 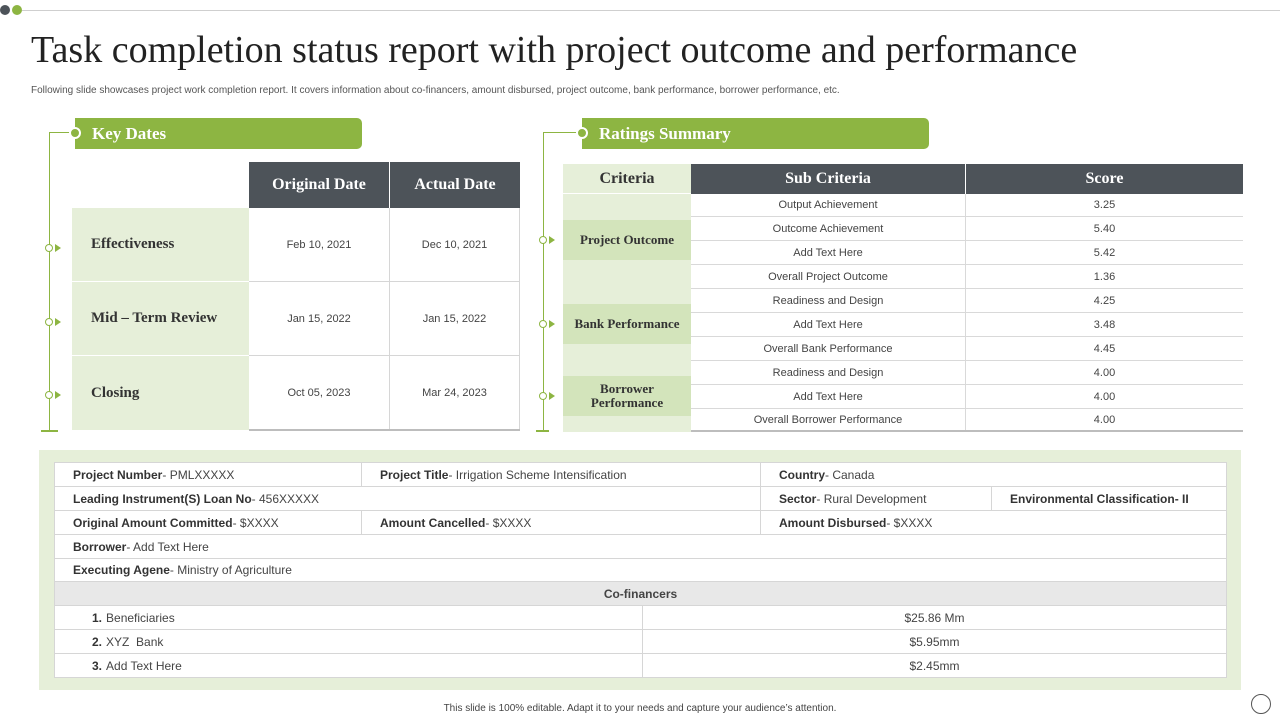 What do you see at coordinates (167, 546) in the screenshot?
I see `field-value: - Add Text Here` at bounding box center [167, 546].